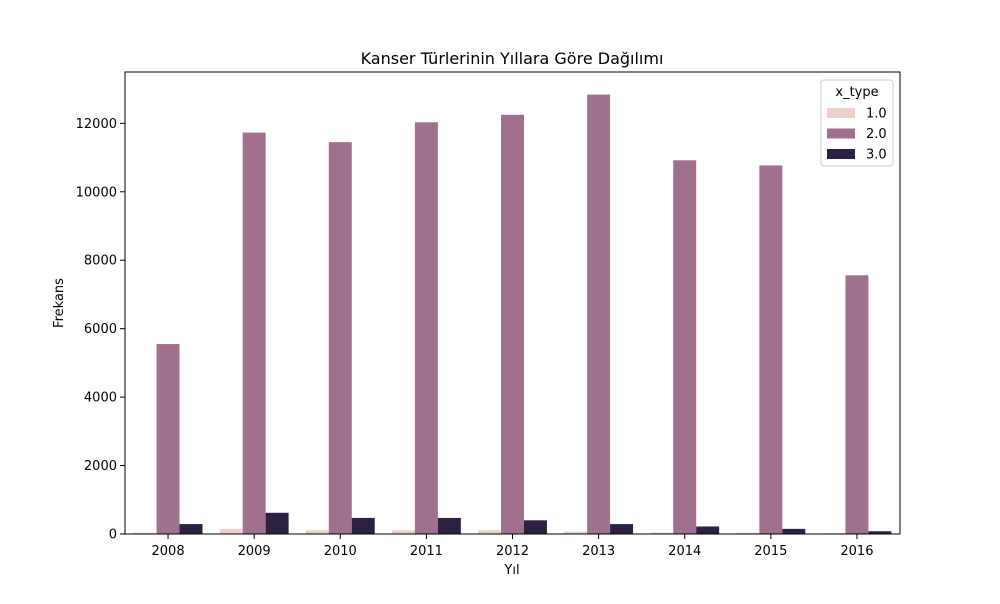 This screenshot has height=604, width=1000. Describe the element at coordinates (685, 347) in the screenshot. I see `bar-2-0-2014` at that location.